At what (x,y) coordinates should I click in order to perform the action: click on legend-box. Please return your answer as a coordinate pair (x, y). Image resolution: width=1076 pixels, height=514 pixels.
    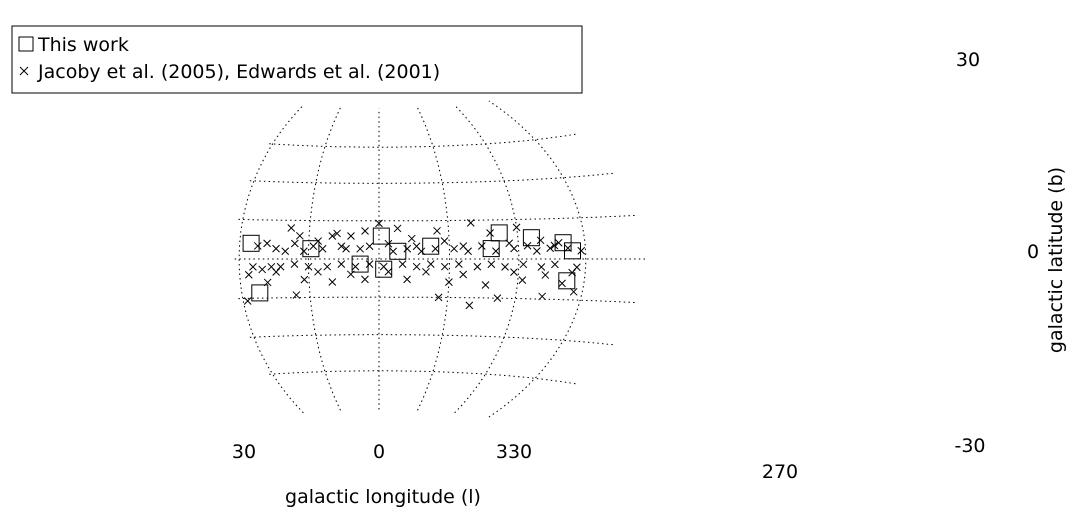
    Looking at the image, I should click on (297, 59).